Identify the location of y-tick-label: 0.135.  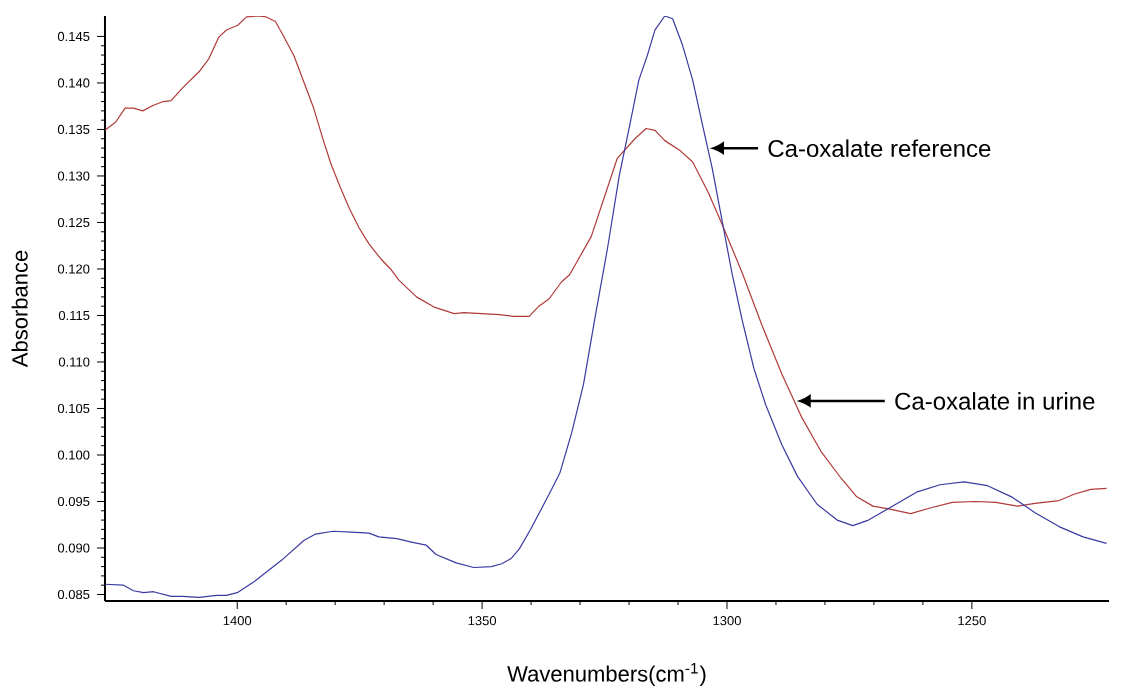
(73, 129).